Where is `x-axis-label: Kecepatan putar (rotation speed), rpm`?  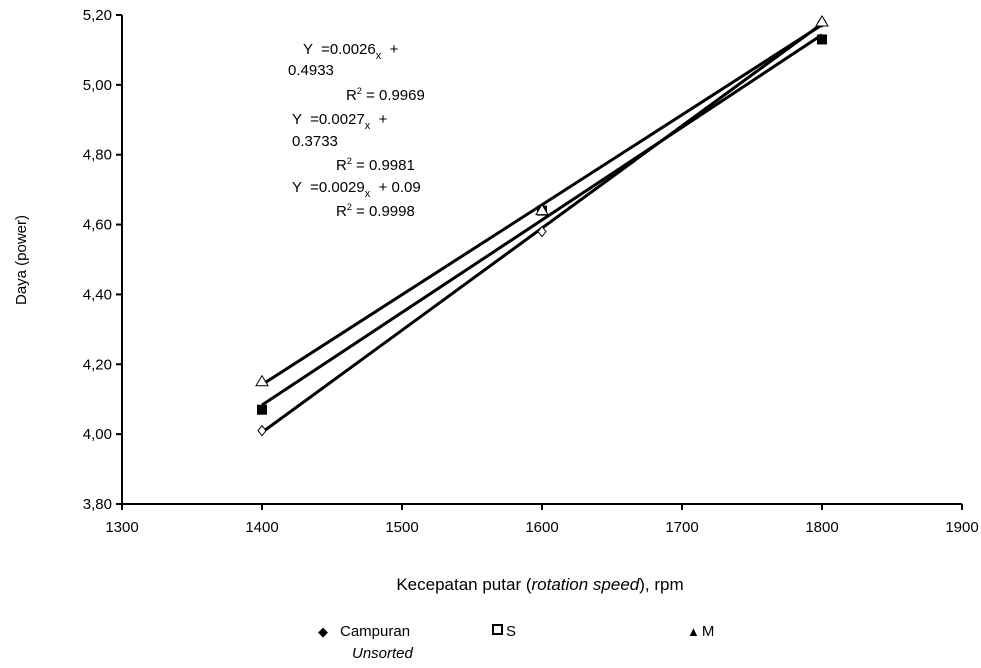 x-axis-label: Kecepatan putar (rotation speed), rpm is located at coordinates (539, 584).